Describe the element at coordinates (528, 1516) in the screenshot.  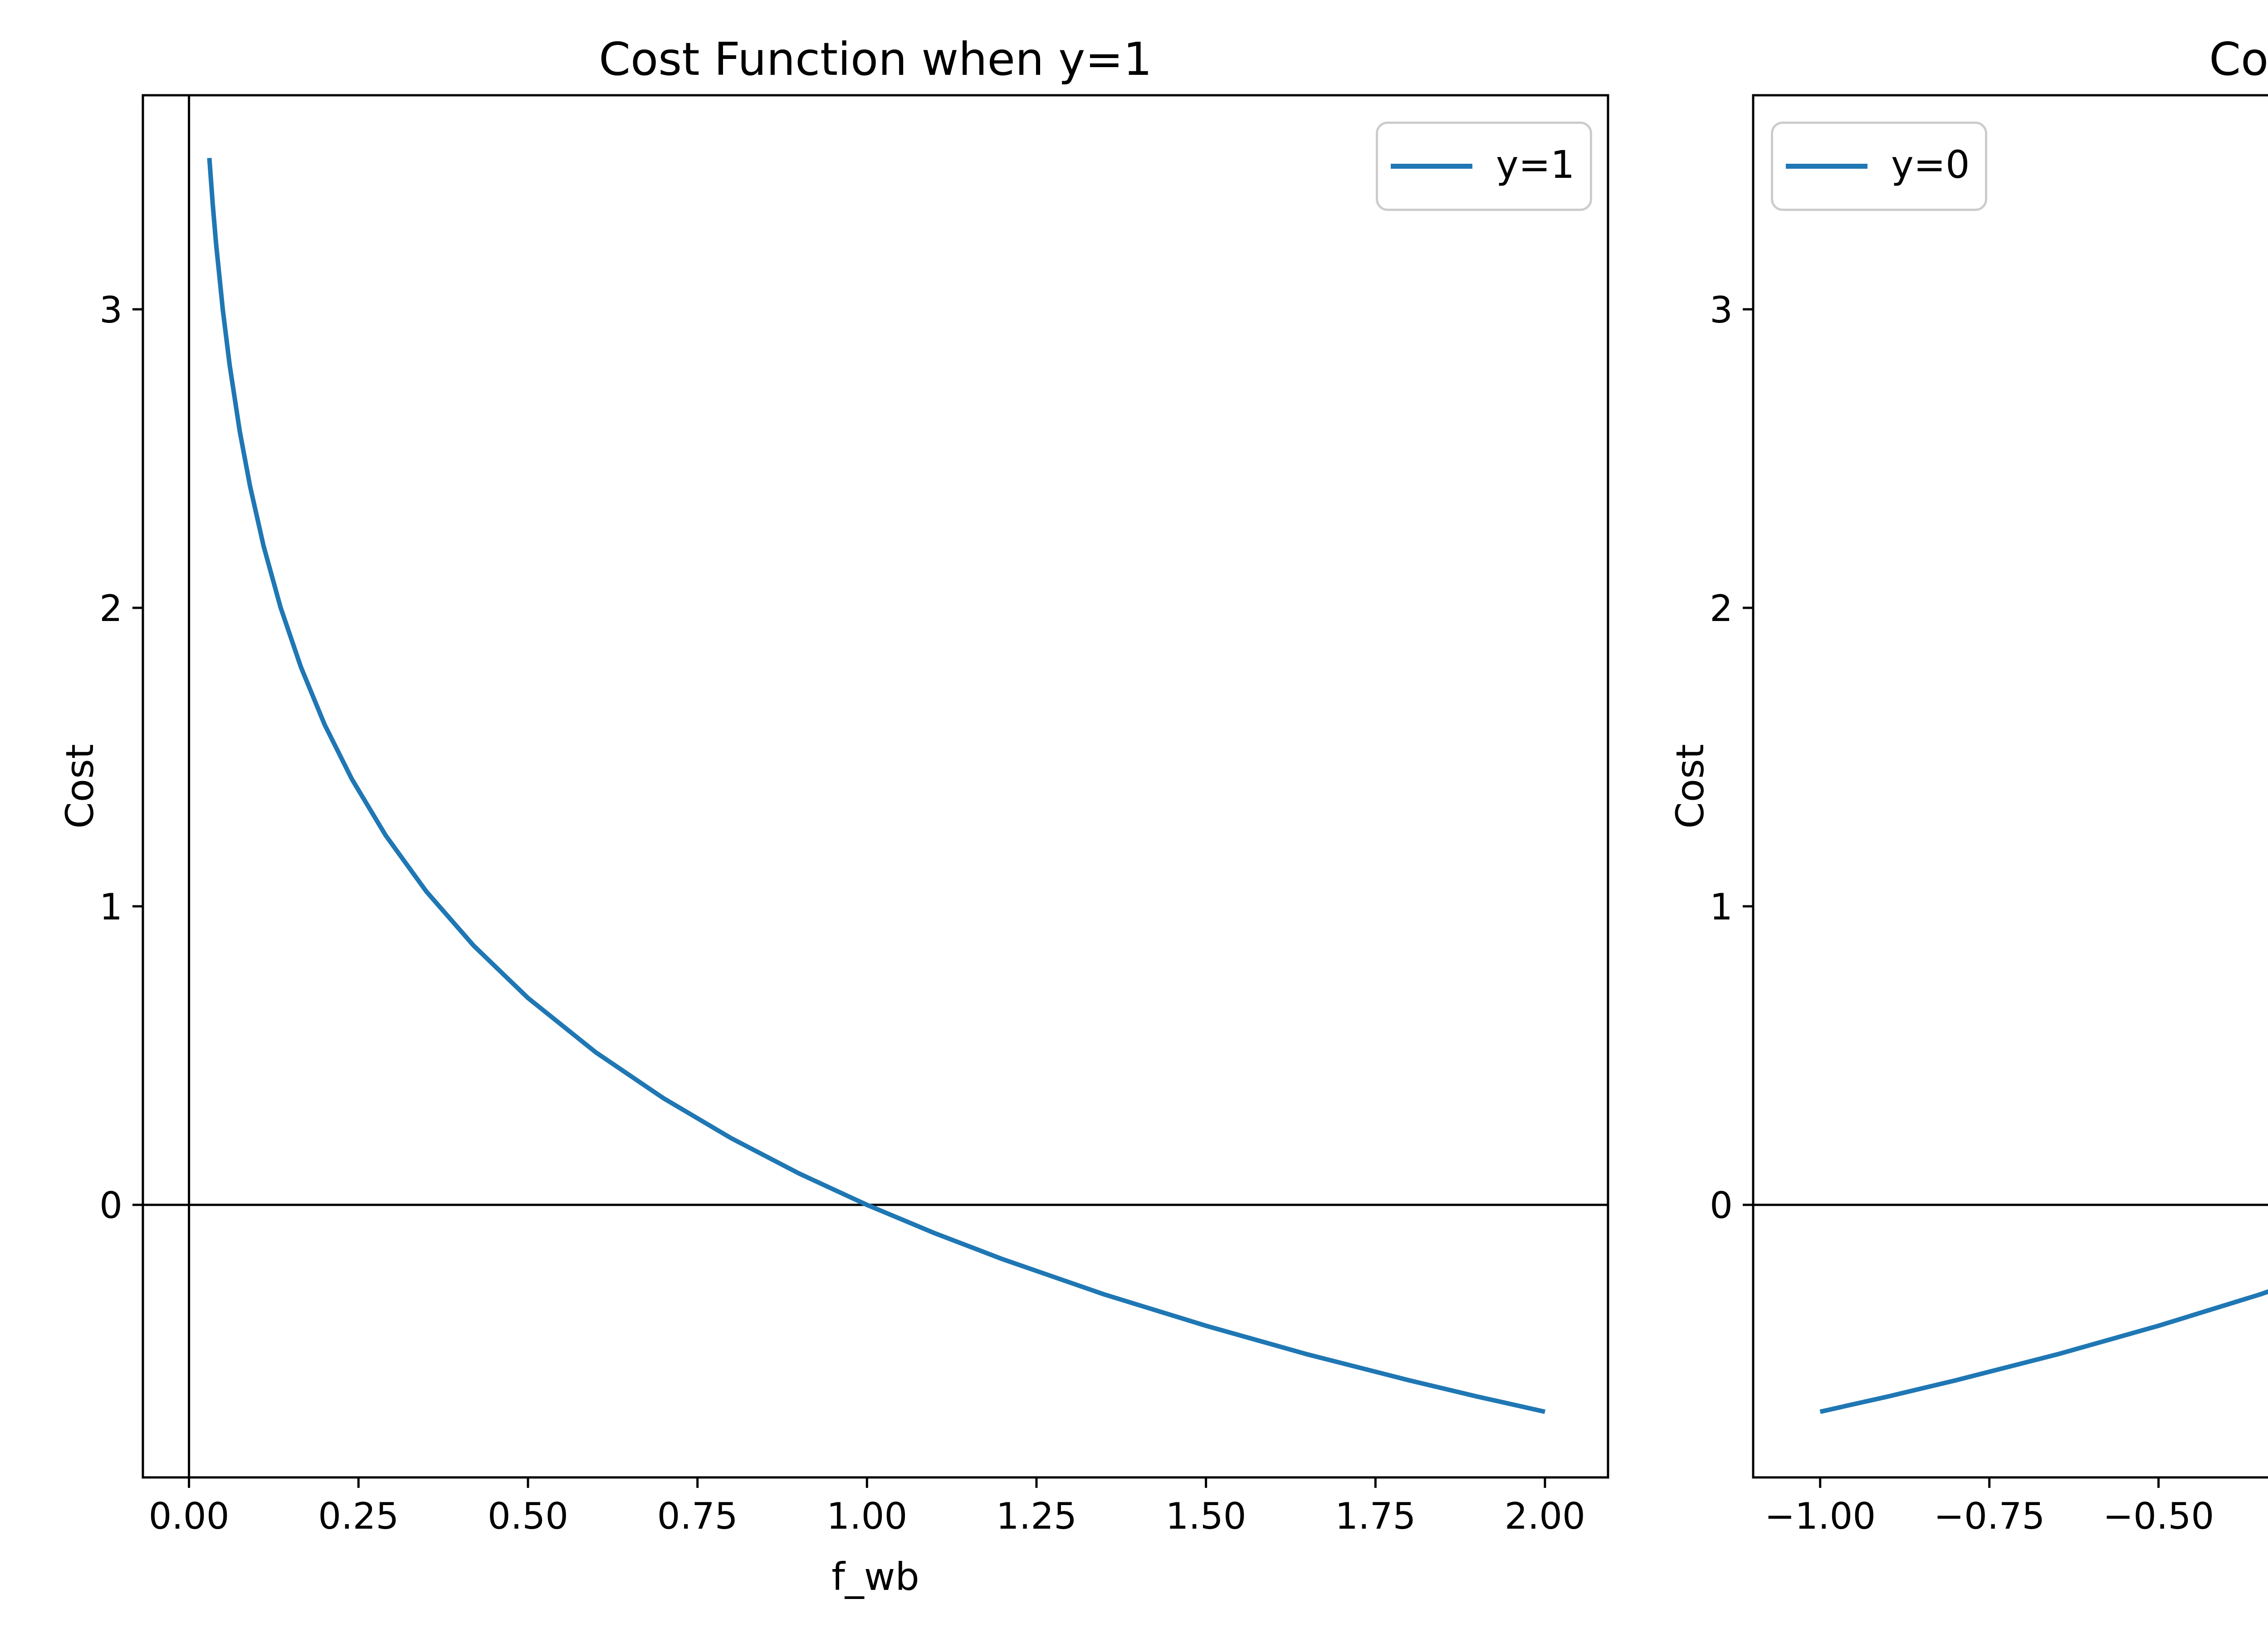
I see `x-tick-label: 0.50` at that location.